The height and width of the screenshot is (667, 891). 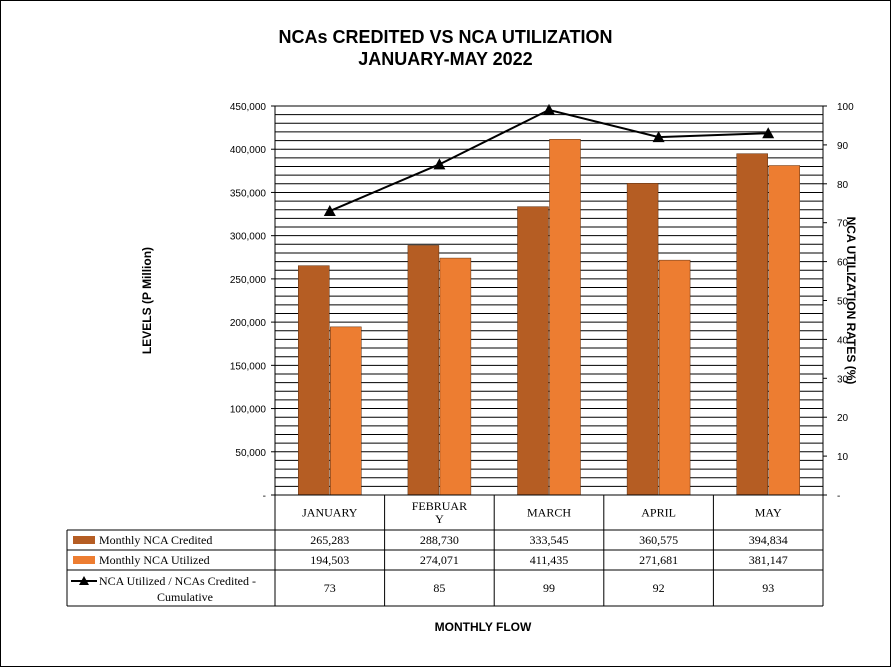 What do you see at coordinates (248, 366) in the screenshot?
I see `y-tick-label: 150,000` at bounding box center [248, 366].